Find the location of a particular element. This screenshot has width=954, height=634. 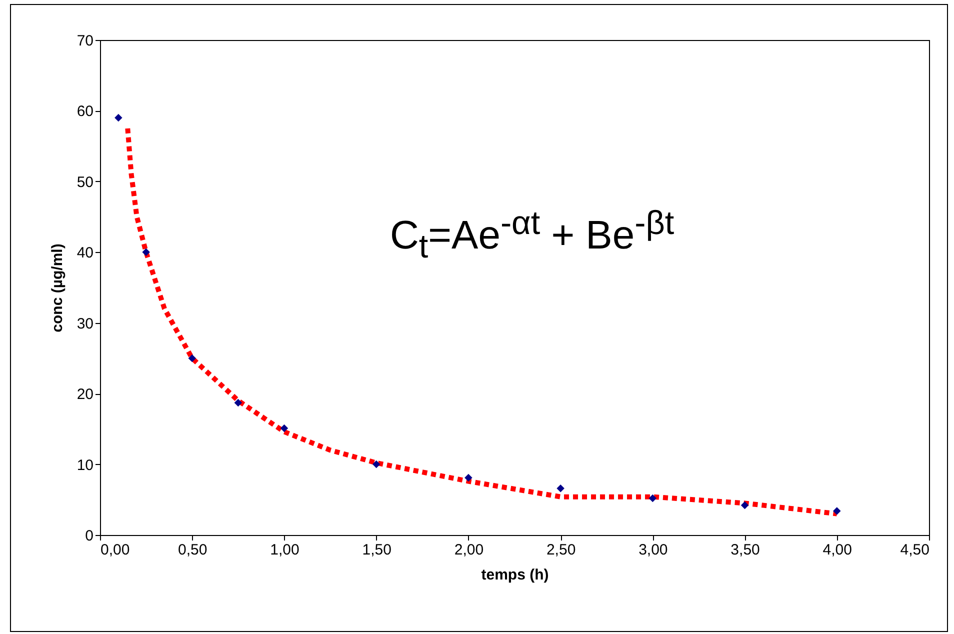

x-tick-label: 3,00 is located at coordinates (653, 550).